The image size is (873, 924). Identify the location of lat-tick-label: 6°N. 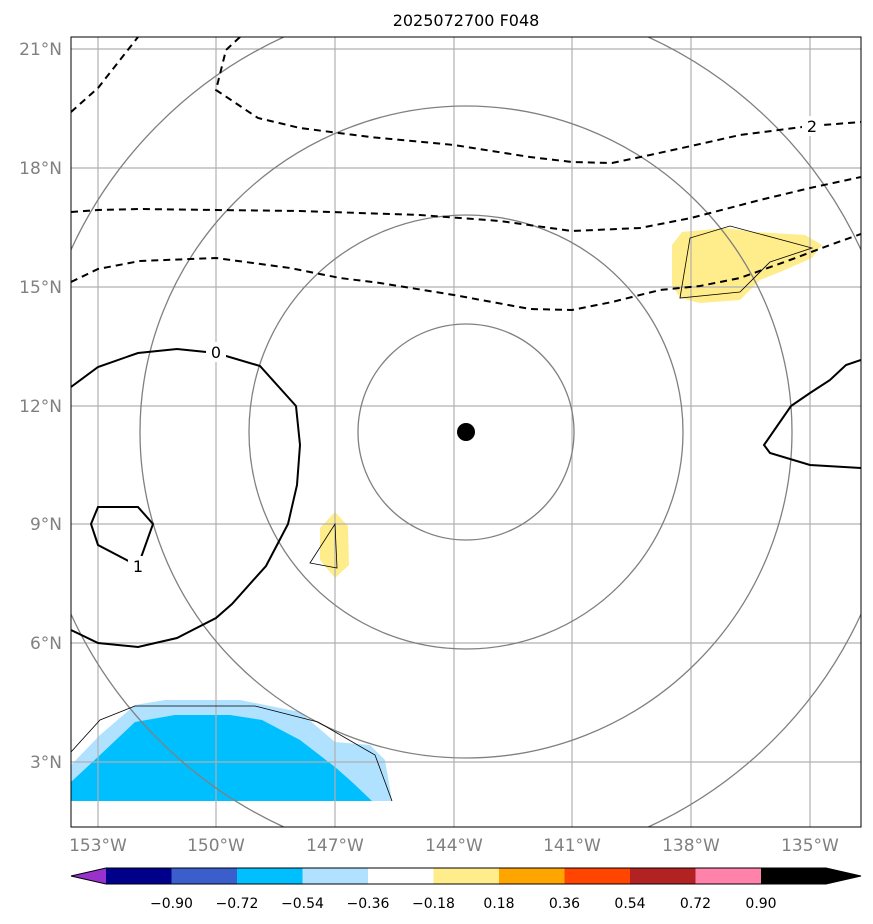
(46, 644).